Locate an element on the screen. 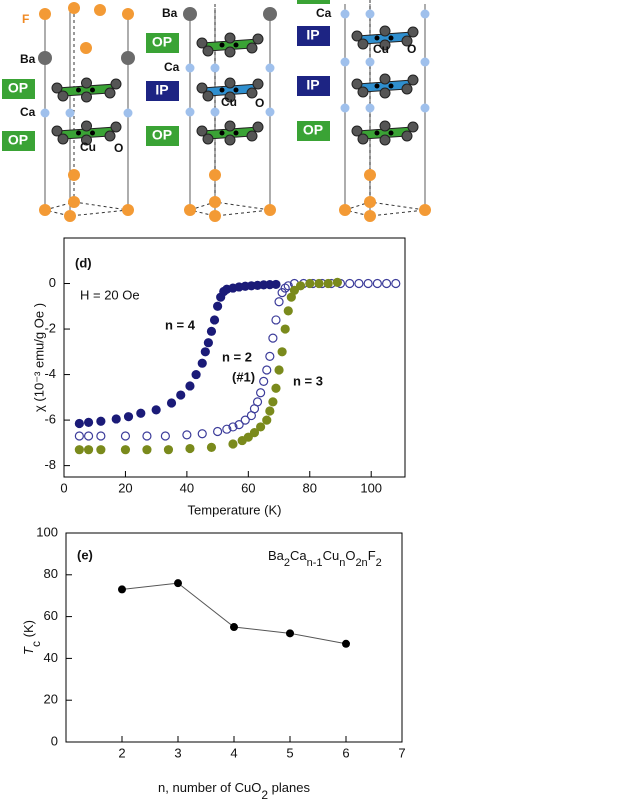 The image size is (623, 806). annotation: H = 20 Oe is located at coordinates (110, 294).